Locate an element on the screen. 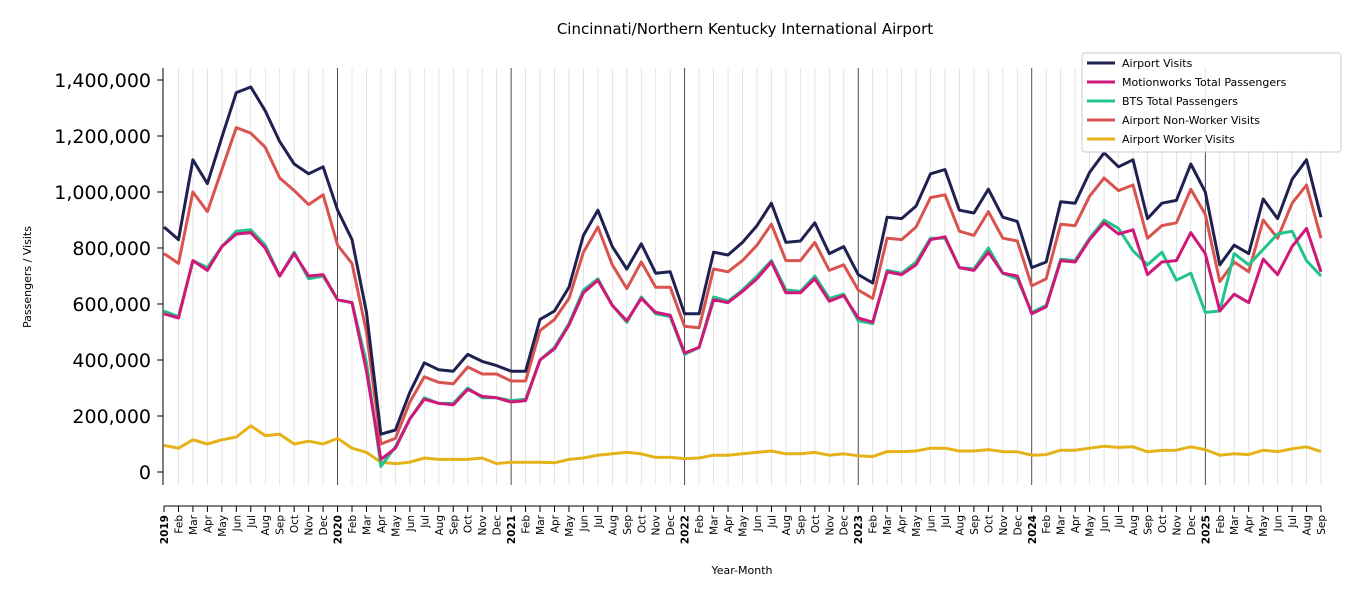 The image size is (1350, 600). y-tick-label: 0 is located at coordinates (145, 473).